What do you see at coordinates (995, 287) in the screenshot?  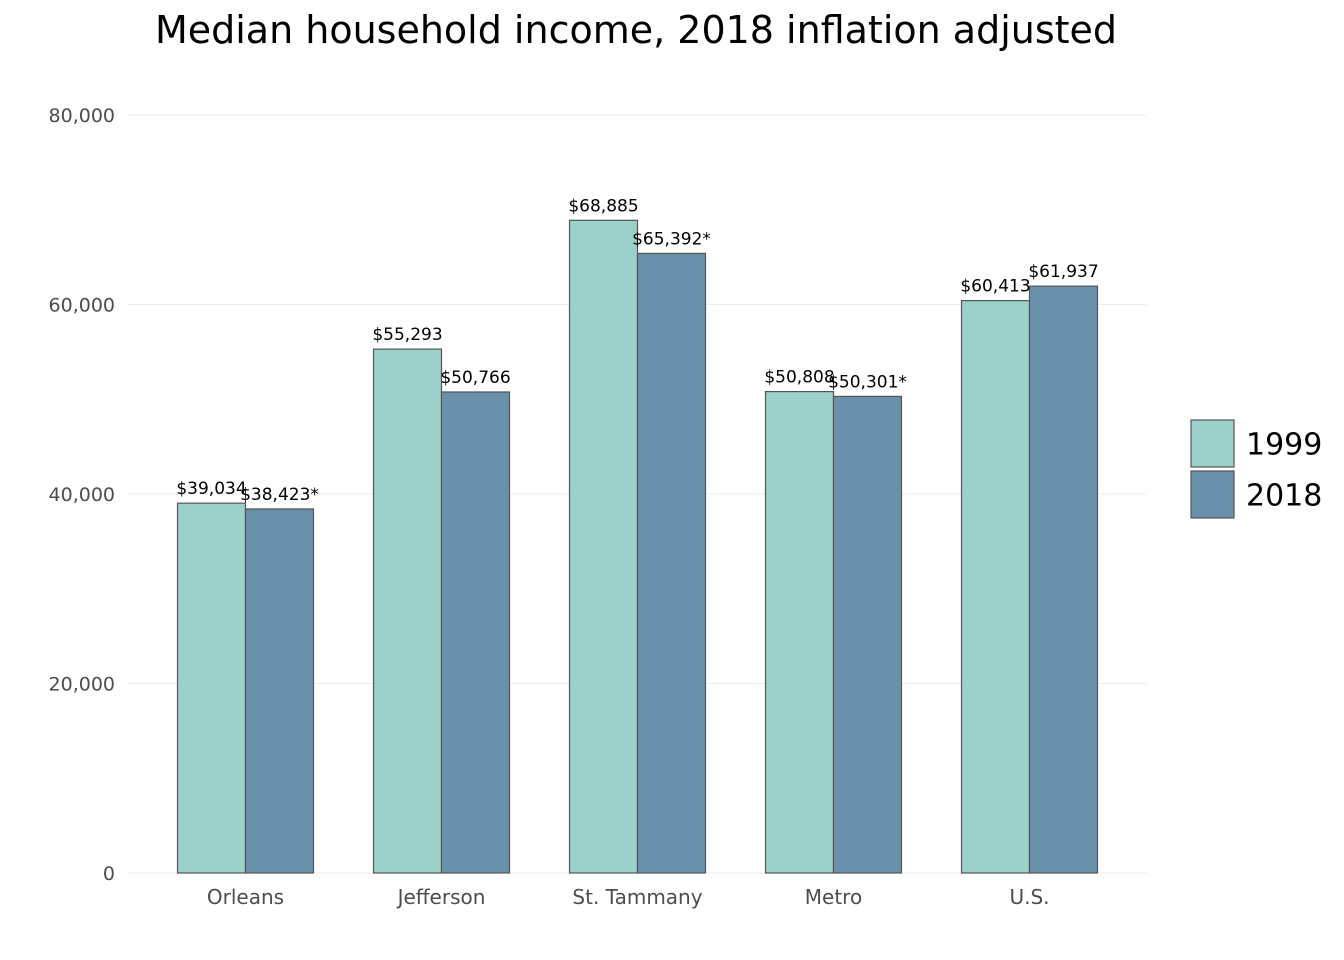 I see `data-label-1999-5: $60,413` at bounding box center [995, 287].